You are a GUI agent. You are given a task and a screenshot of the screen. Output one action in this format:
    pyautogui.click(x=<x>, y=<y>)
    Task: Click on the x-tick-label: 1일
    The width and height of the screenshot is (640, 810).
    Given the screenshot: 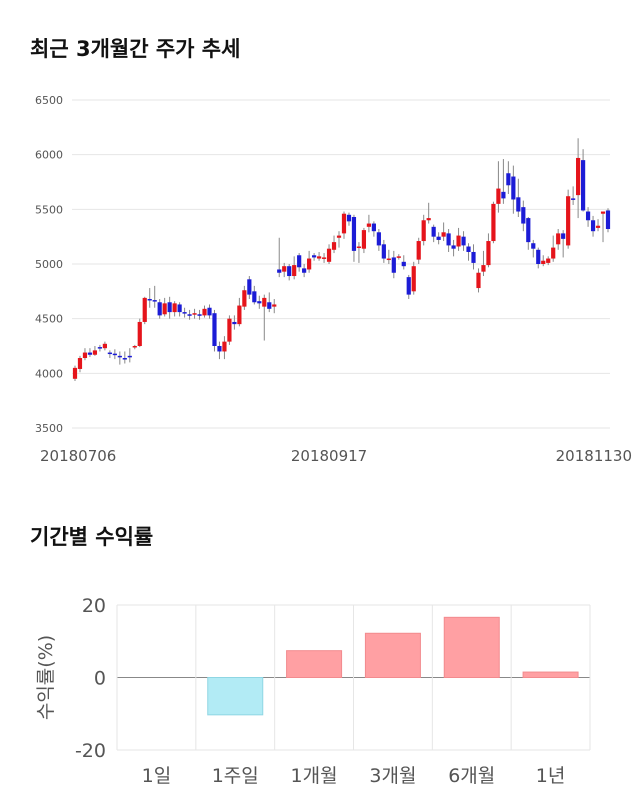 What is the action you would take?
    pyautogui.click(x=157, y=776)
    